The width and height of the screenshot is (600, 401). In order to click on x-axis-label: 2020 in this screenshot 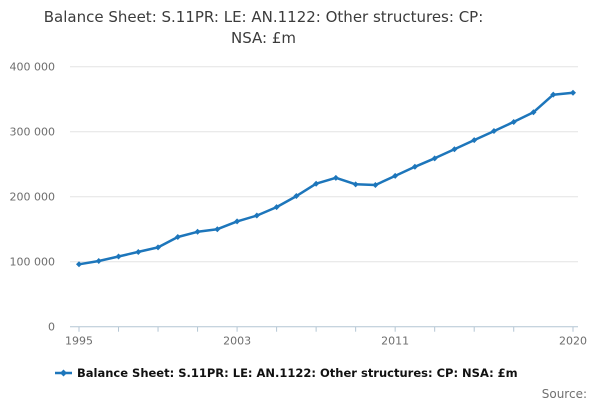, I will do `click(573, 341)`.